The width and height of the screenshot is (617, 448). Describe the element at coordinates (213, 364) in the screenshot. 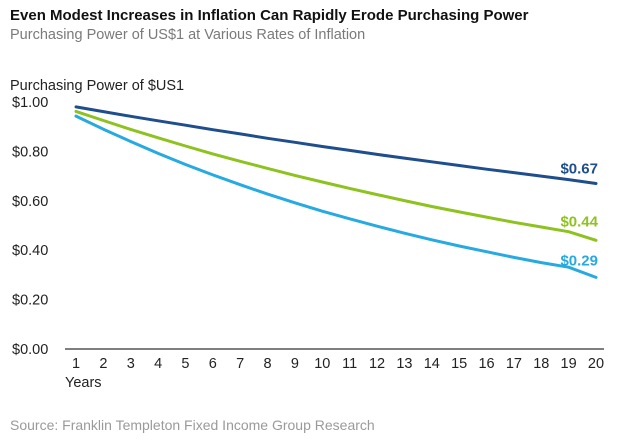

I see `x-tick-label: 6` at that location.